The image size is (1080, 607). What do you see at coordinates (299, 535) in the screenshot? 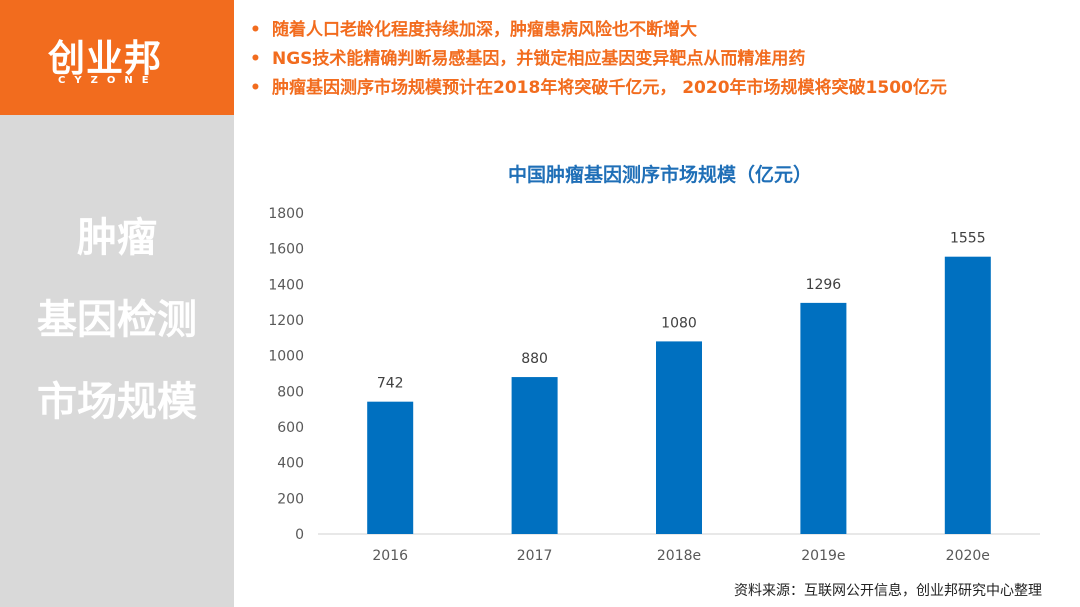
I see `y-tick-label: 0` at bounding box center [299, 535].